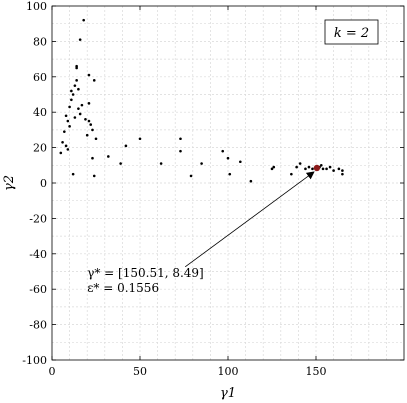  I want to click on legend-box: k = 2, so click(351, 32).